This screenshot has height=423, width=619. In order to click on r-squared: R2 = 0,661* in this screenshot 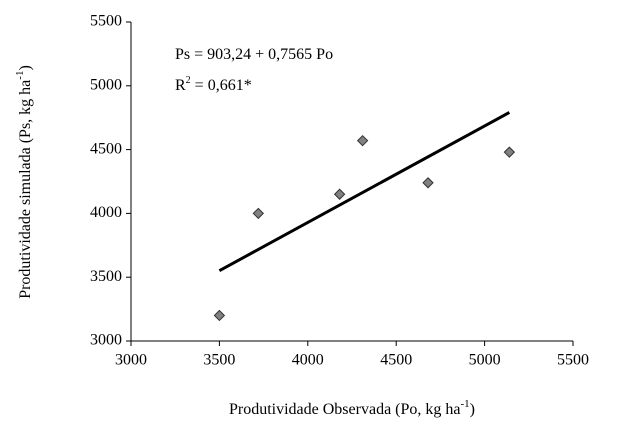, I will do `click(213, 84)`.